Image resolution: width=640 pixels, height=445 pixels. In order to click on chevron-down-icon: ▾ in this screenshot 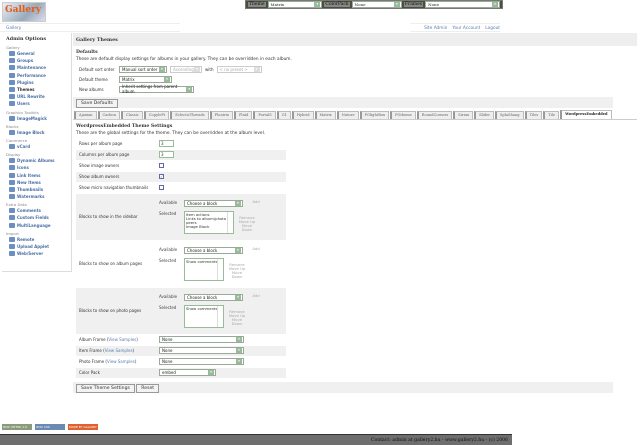, I will do `click(211, 372)`.